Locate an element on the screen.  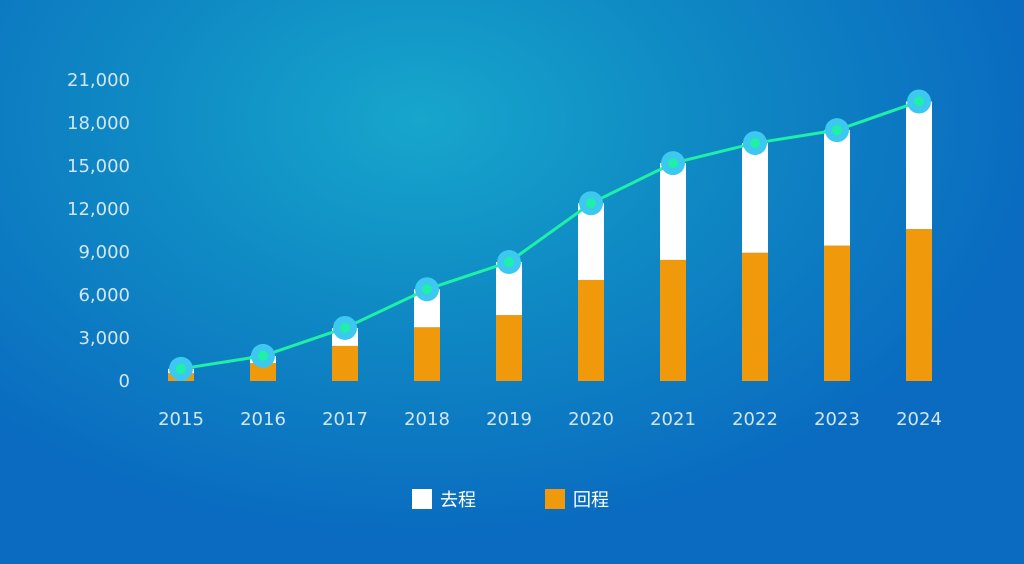
y-tick-label: 18,000 is located at coordinates (98, 123).